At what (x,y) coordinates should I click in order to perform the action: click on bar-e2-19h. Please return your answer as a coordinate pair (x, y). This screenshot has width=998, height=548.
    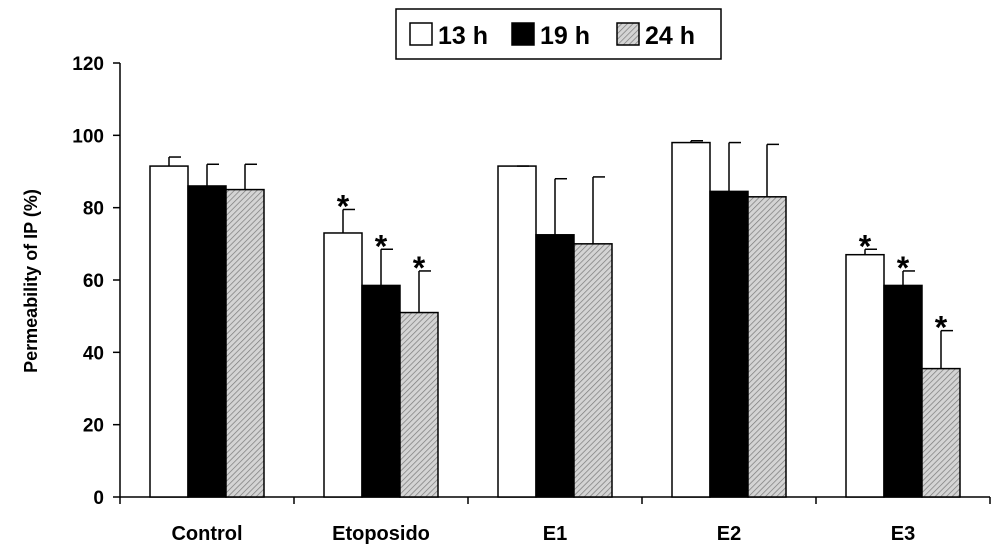
    Looking at the image, I should click on (729, 344).